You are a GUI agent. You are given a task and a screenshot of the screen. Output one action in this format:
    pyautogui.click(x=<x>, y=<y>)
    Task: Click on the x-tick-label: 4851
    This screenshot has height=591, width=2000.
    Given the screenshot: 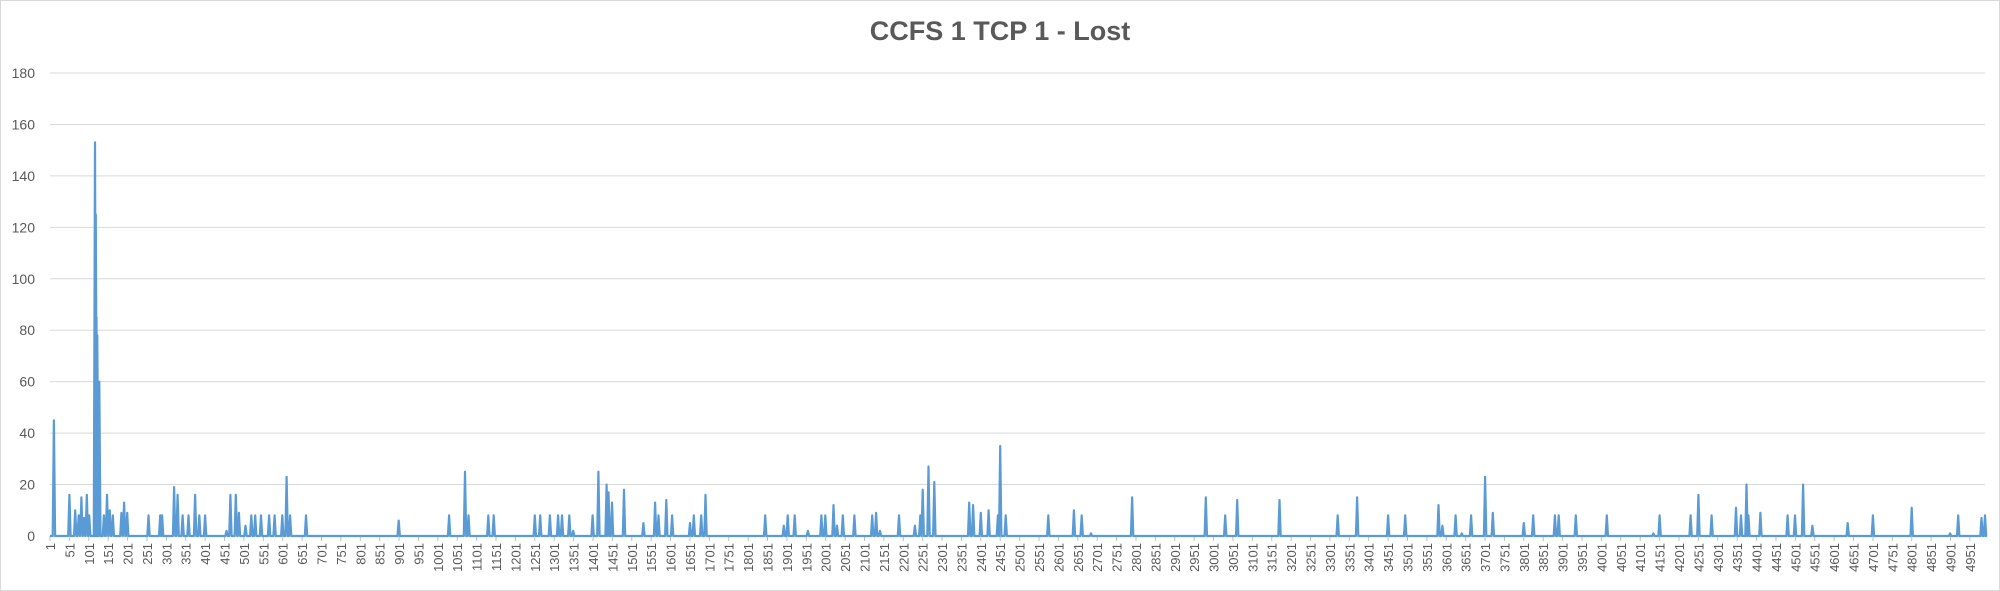 What is the action you would take?
    pyautogui.click(x=1931, y=557)
    